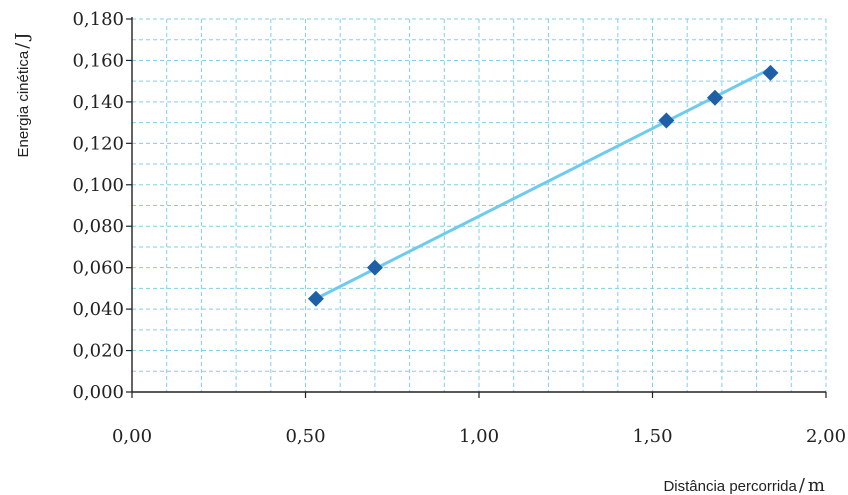  I want to click on x-tick-label: 0,00, so click(132, 436).